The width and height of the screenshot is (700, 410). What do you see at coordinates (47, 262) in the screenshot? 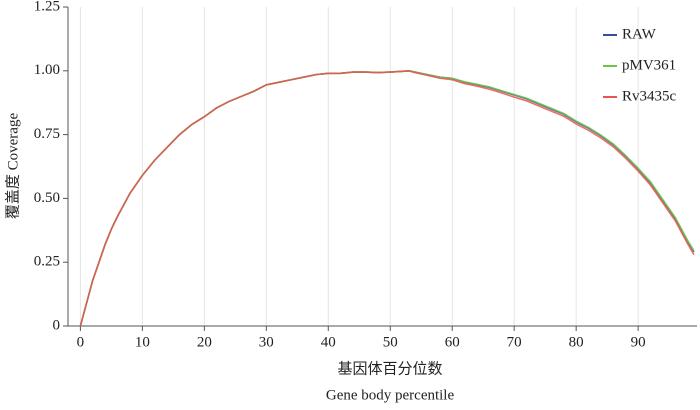
I see `y-tick-label: 0.25` at bounding box center [47, 262].